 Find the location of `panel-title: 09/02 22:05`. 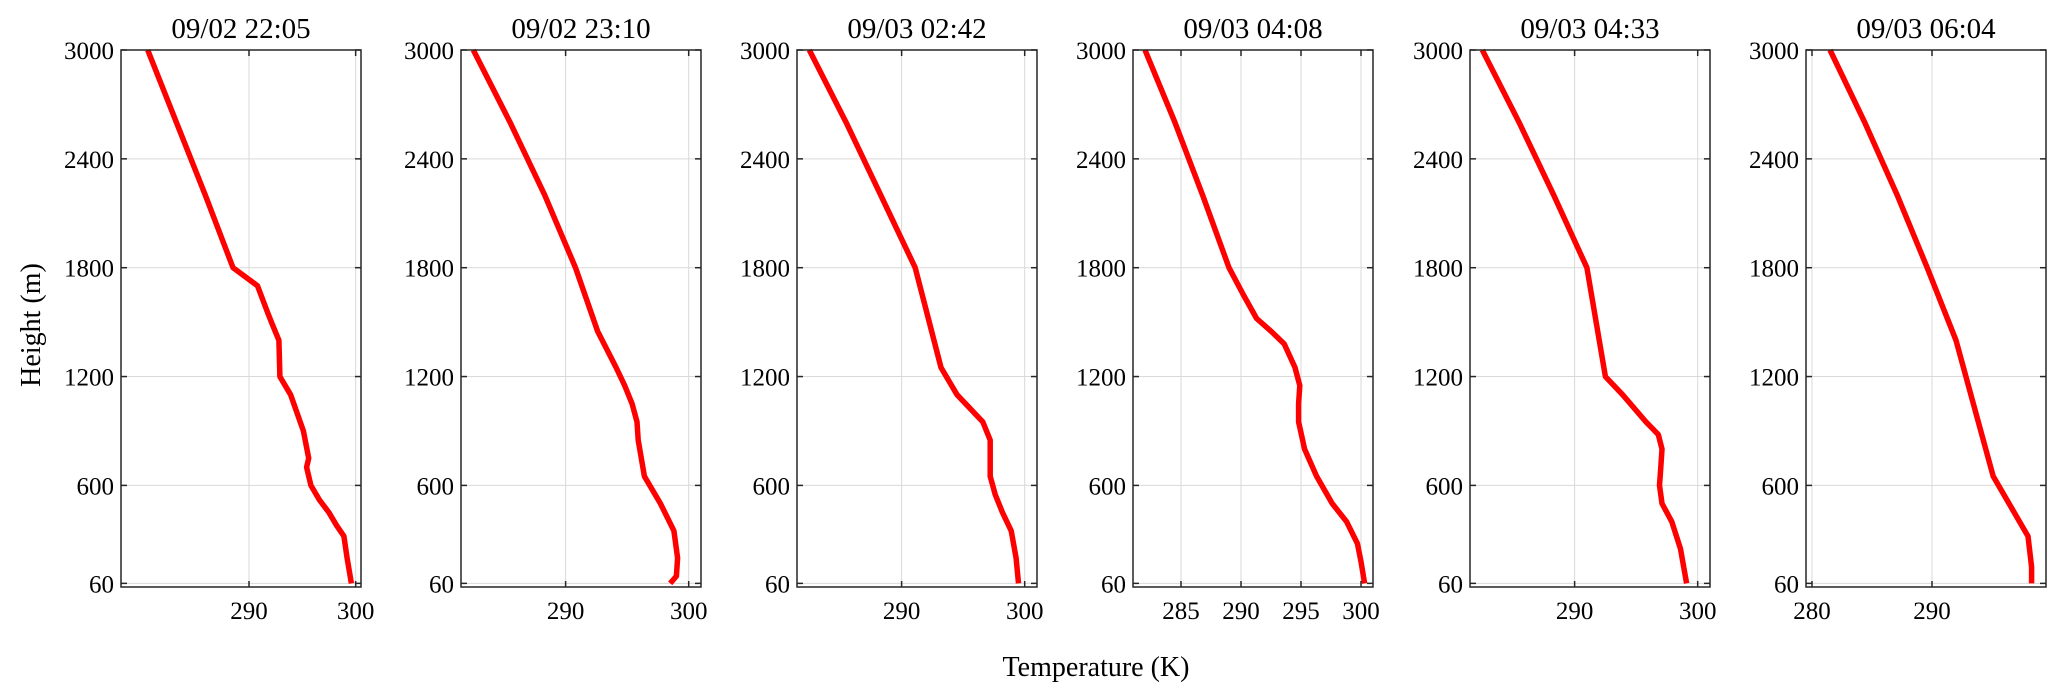

panel-title: 09/02 22:05 is located at coordinates (240, 29).